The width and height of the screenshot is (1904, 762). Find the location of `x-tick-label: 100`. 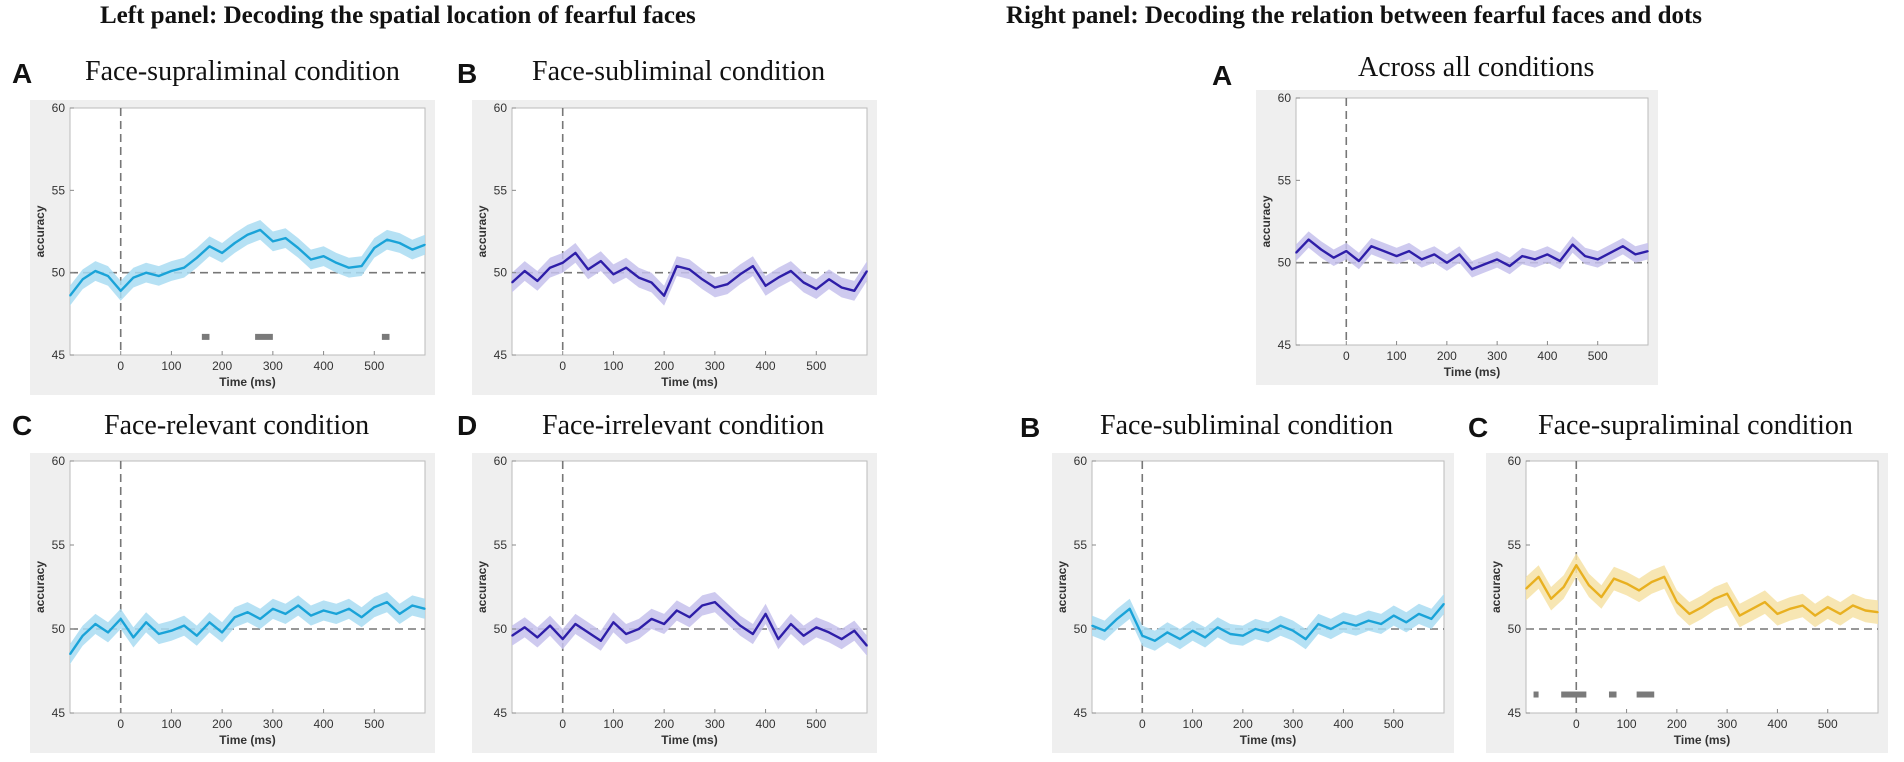

x-tick-label: 100 is located at coordinates (171, 366).